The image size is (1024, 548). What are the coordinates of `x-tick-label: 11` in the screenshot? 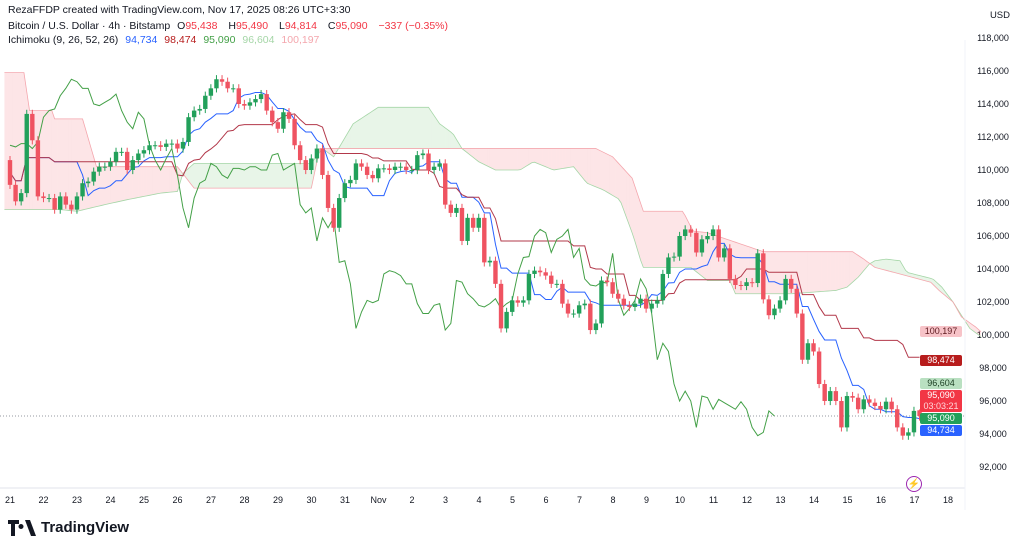 It's located at (713, 500).